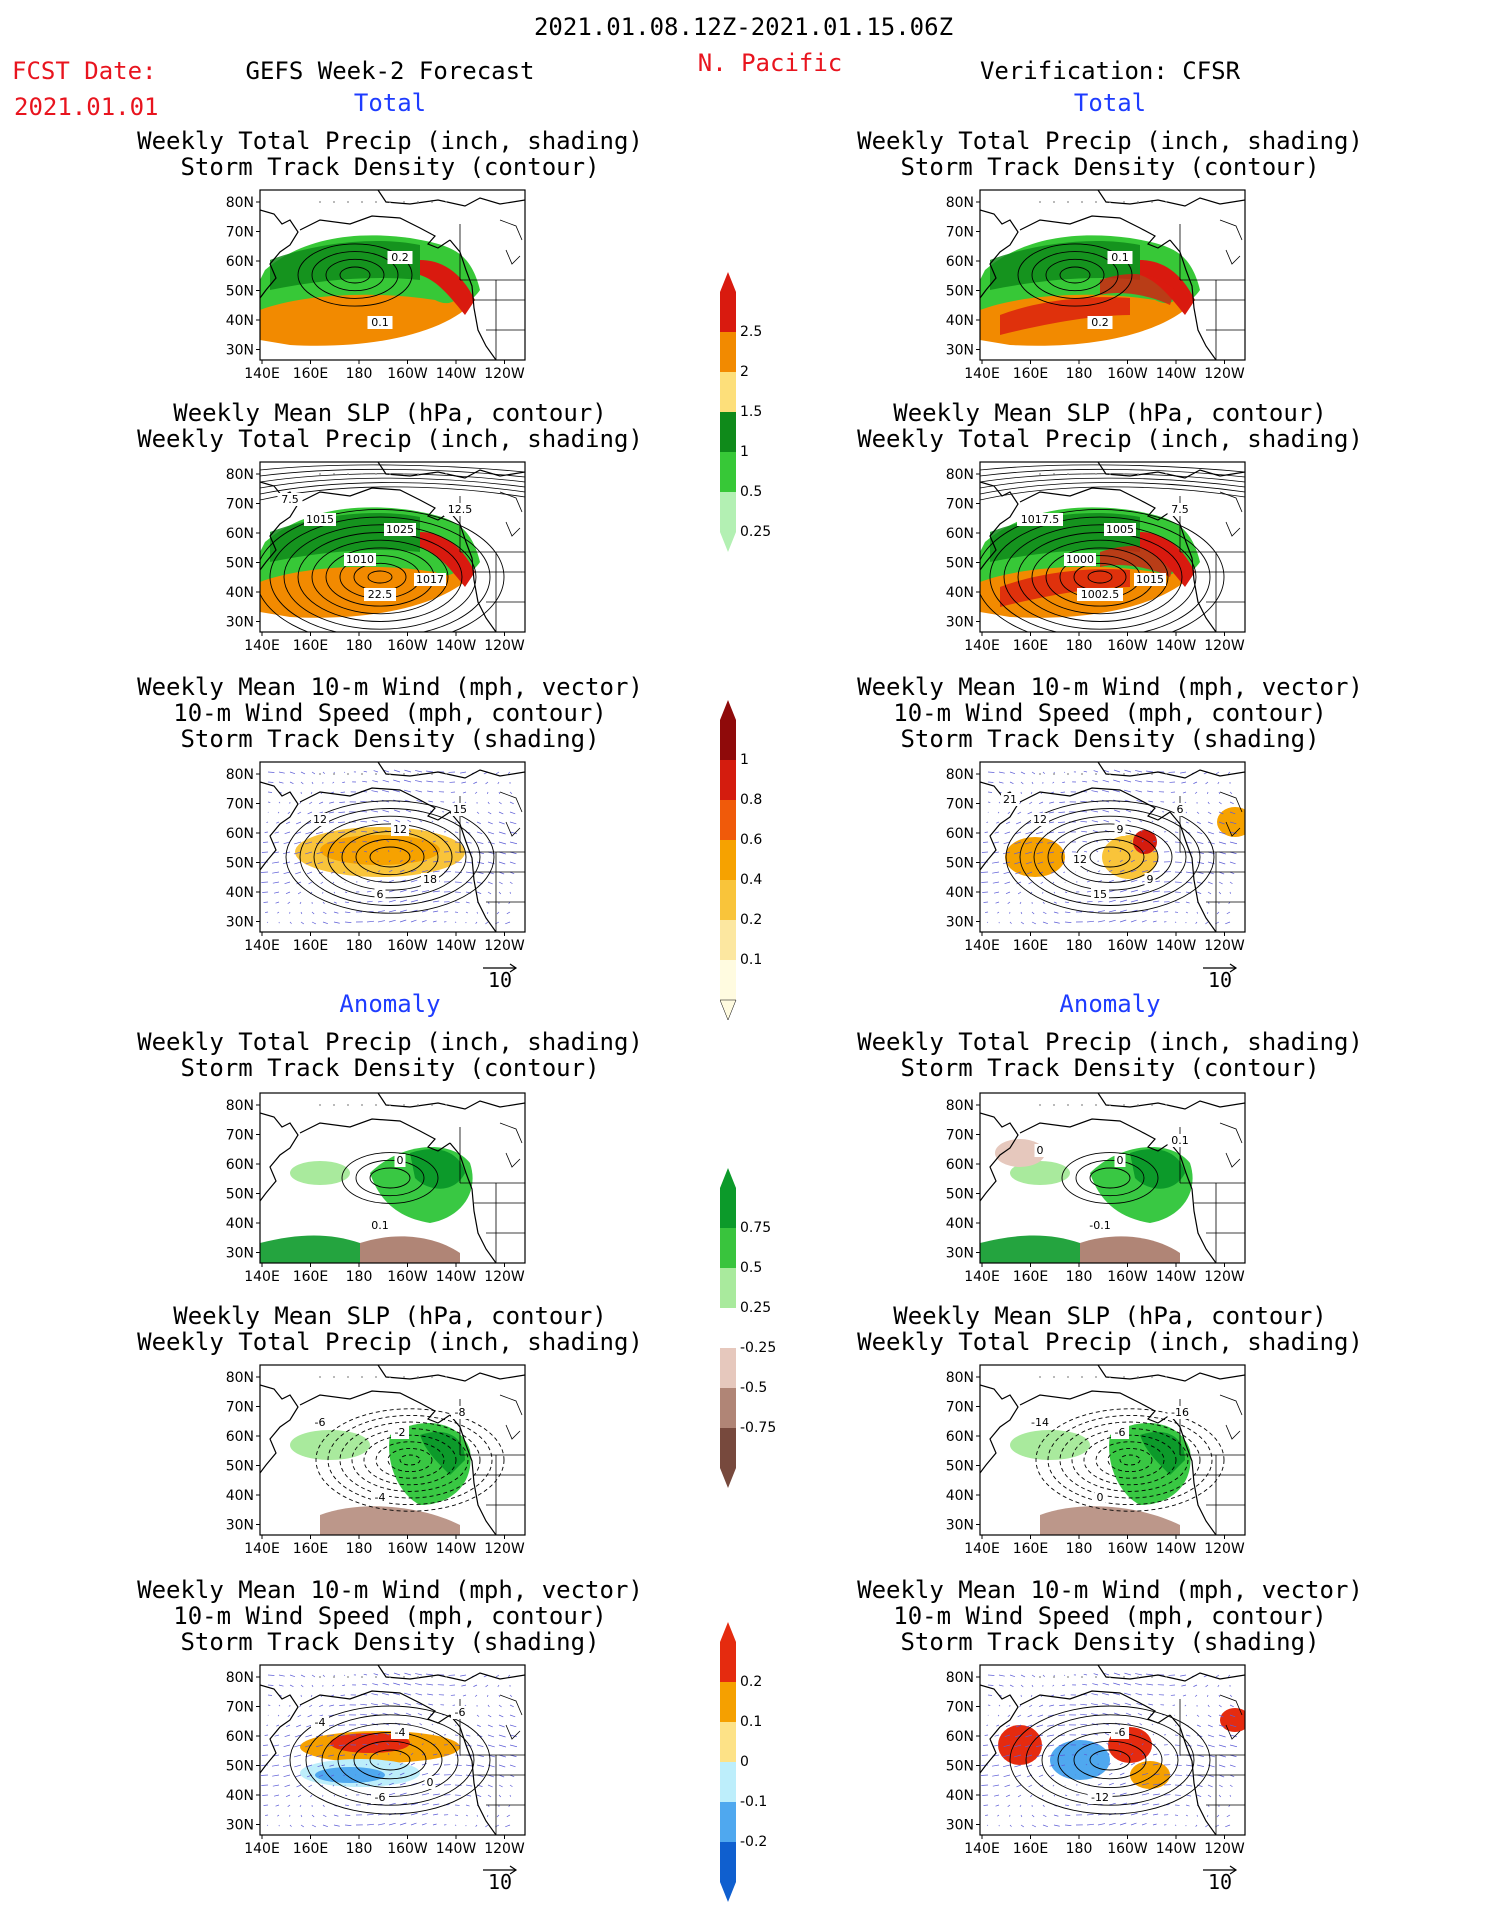 Image resolution: width=1487 pixels, height=1925 pixels. What do you see at coordinates (1110, 1068) in the screenshot?
I see `title-r4b: Storm Track Density (contour)` at bounding box center [1110, 1068].